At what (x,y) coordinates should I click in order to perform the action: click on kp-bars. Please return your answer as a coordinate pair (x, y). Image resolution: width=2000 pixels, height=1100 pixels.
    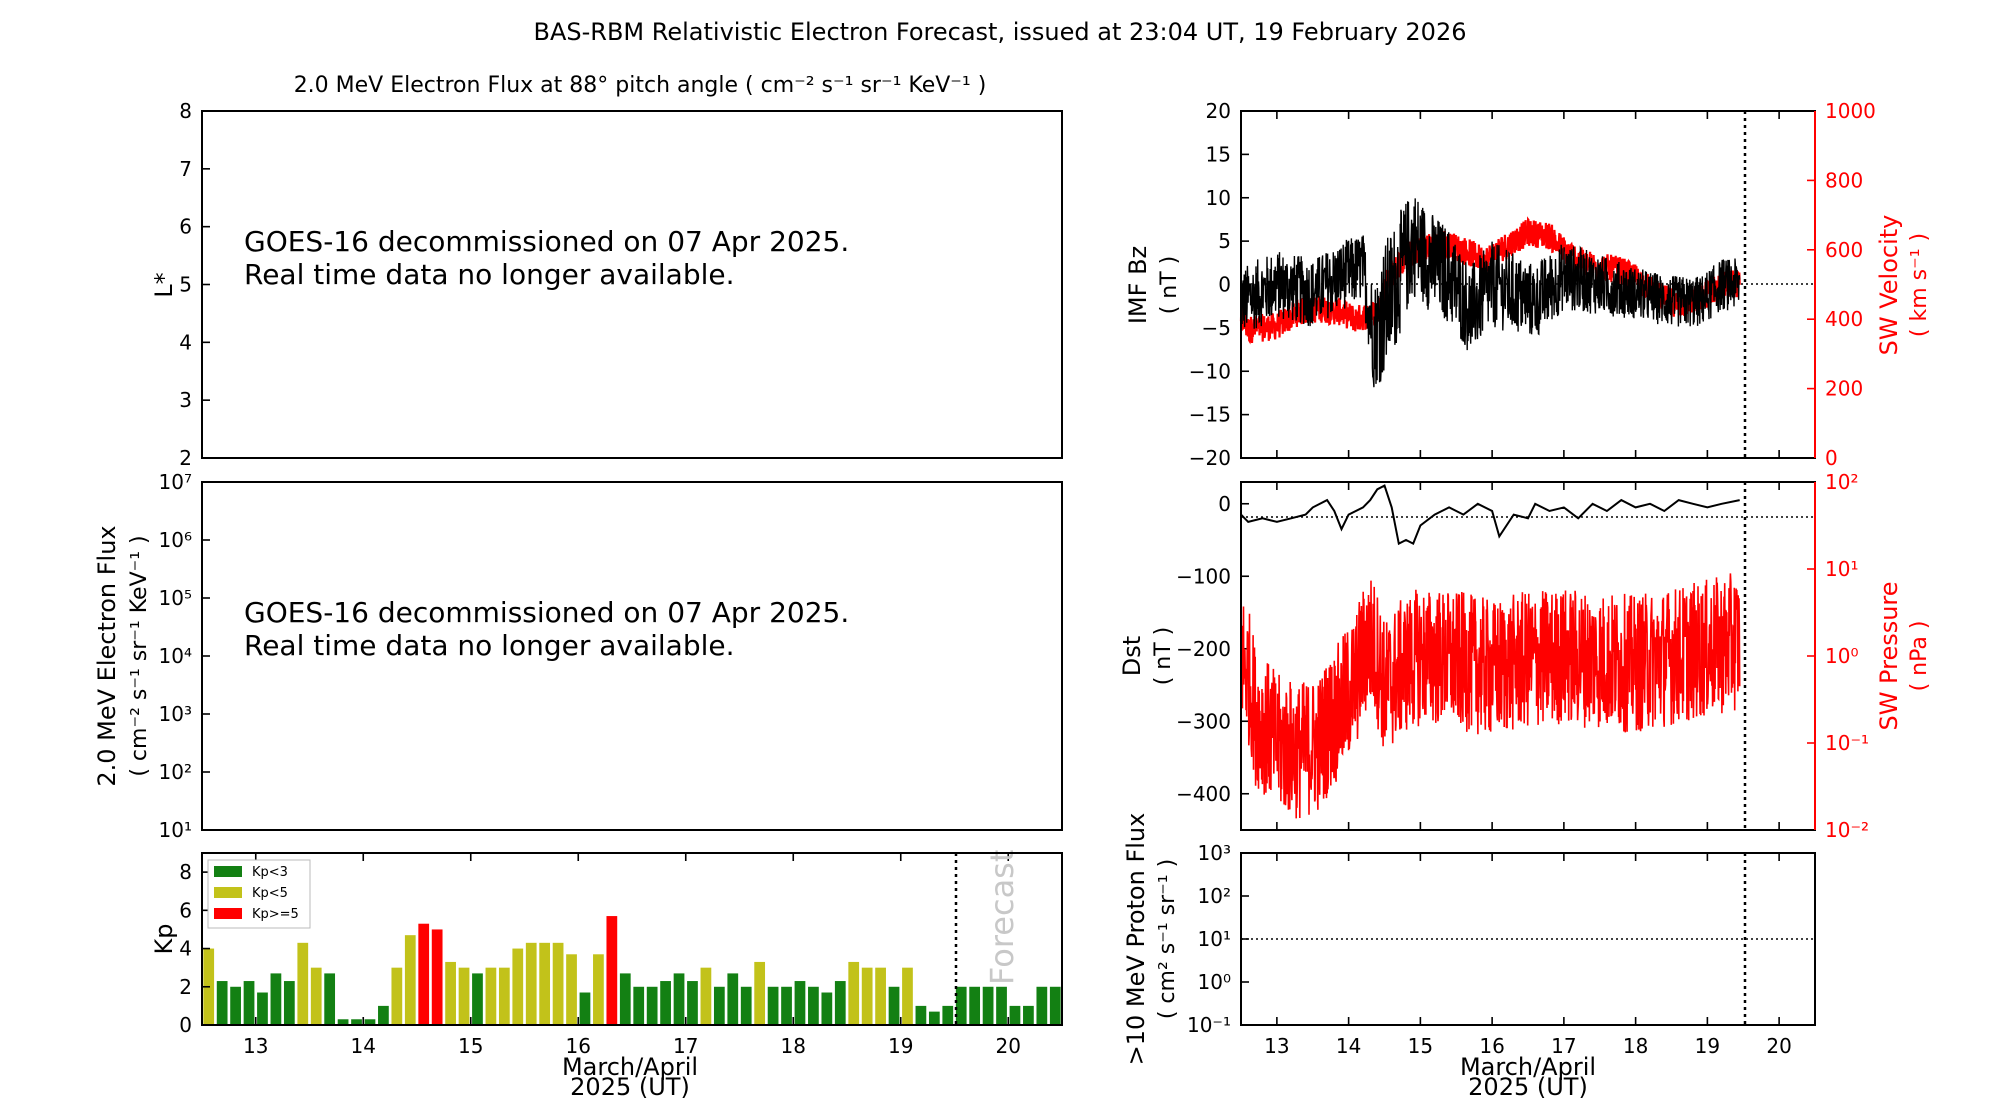
    Looking at the image, I should click on (632, 970).